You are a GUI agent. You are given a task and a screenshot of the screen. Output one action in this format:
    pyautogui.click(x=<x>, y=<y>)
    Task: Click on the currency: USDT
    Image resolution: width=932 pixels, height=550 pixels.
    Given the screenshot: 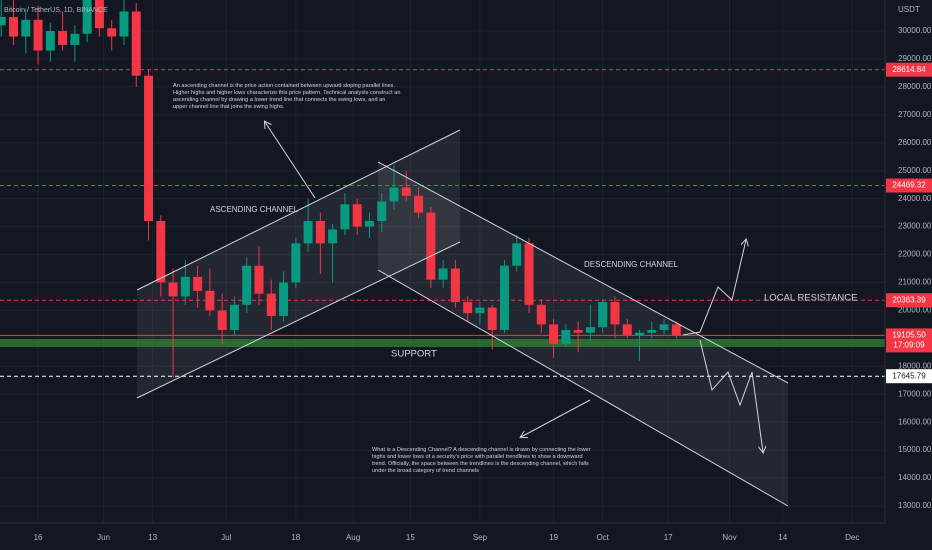 What is the action you would take?
    pyautogui.click(x=909, y=9)
    